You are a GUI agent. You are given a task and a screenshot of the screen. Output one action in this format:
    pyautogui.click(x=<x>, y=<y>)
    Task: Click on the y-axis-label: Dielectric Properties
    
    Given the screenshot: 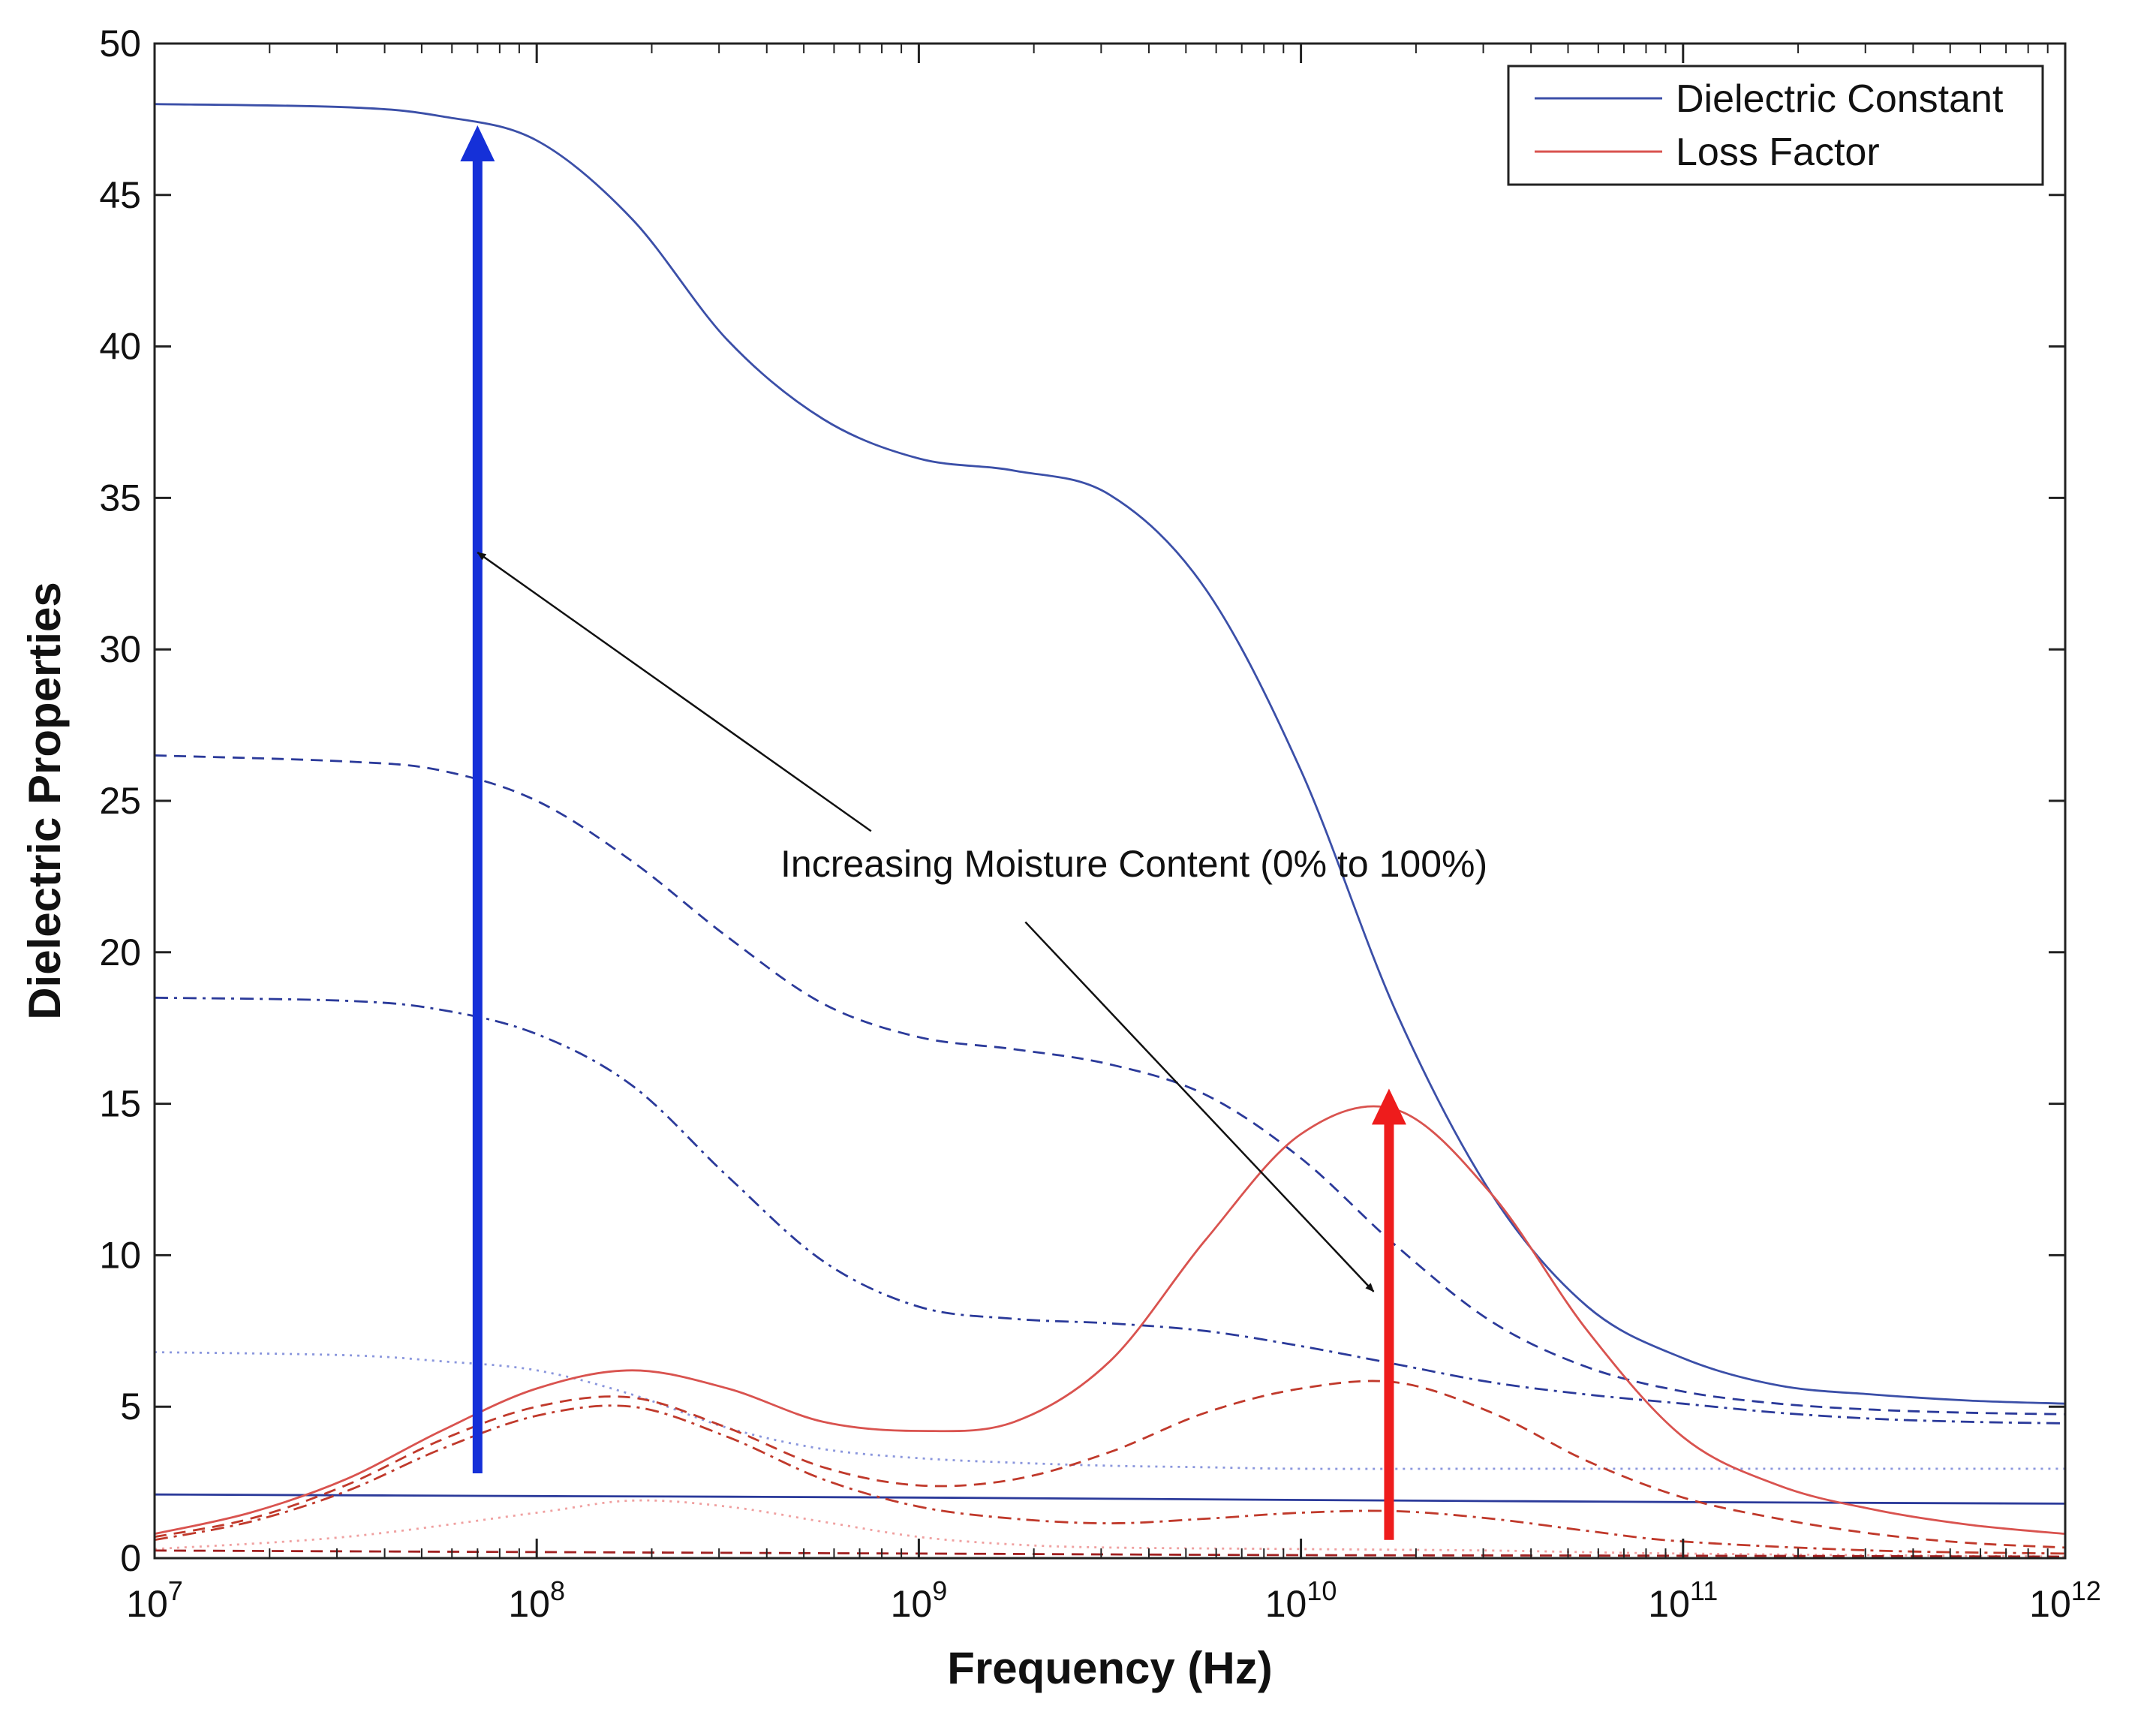 What is the action you would take?
    pyautogui.click(x=45, y=801)
    